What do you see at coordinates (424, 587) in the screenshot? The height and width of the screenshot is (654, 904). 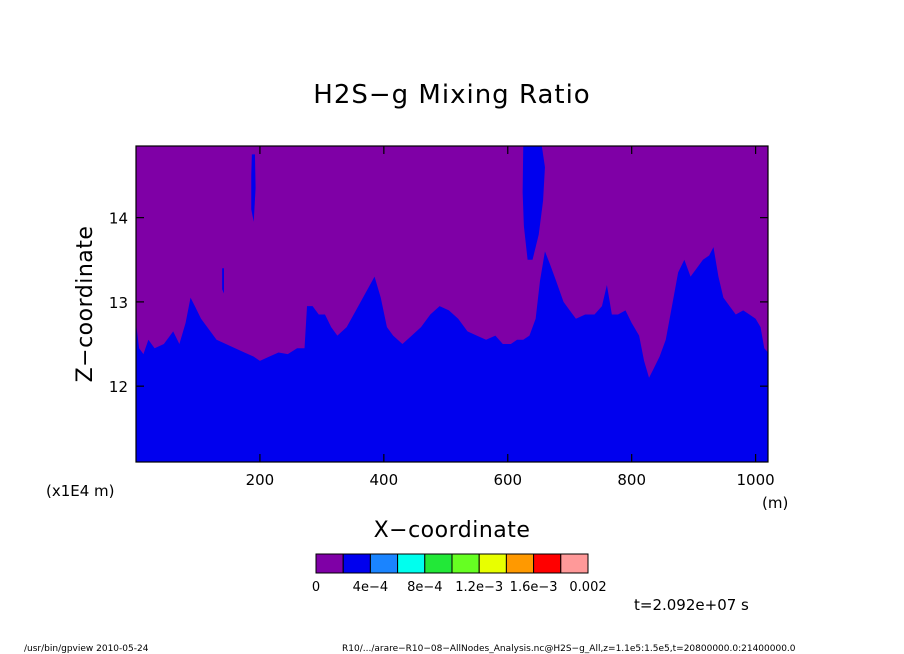 I see `colorbar-label: 8e−4` at bounding box center [424, 587].